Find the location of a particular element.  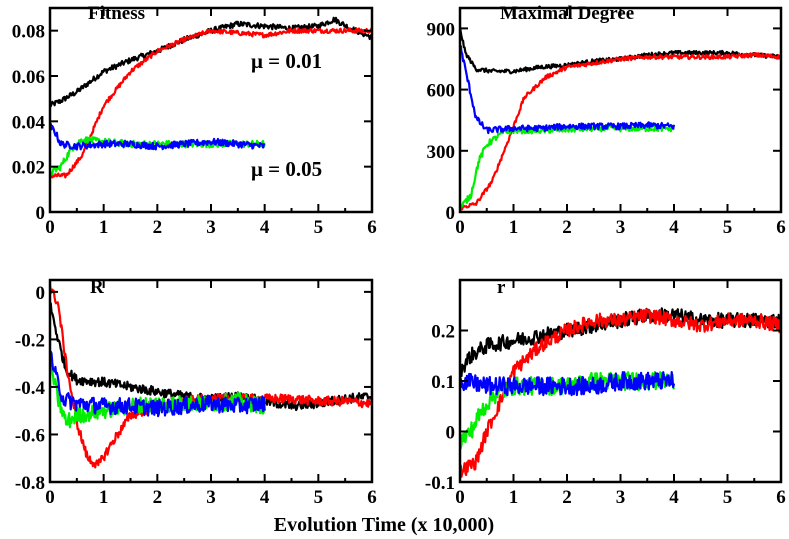

panel-title: R is located at coordinates (97, 287).